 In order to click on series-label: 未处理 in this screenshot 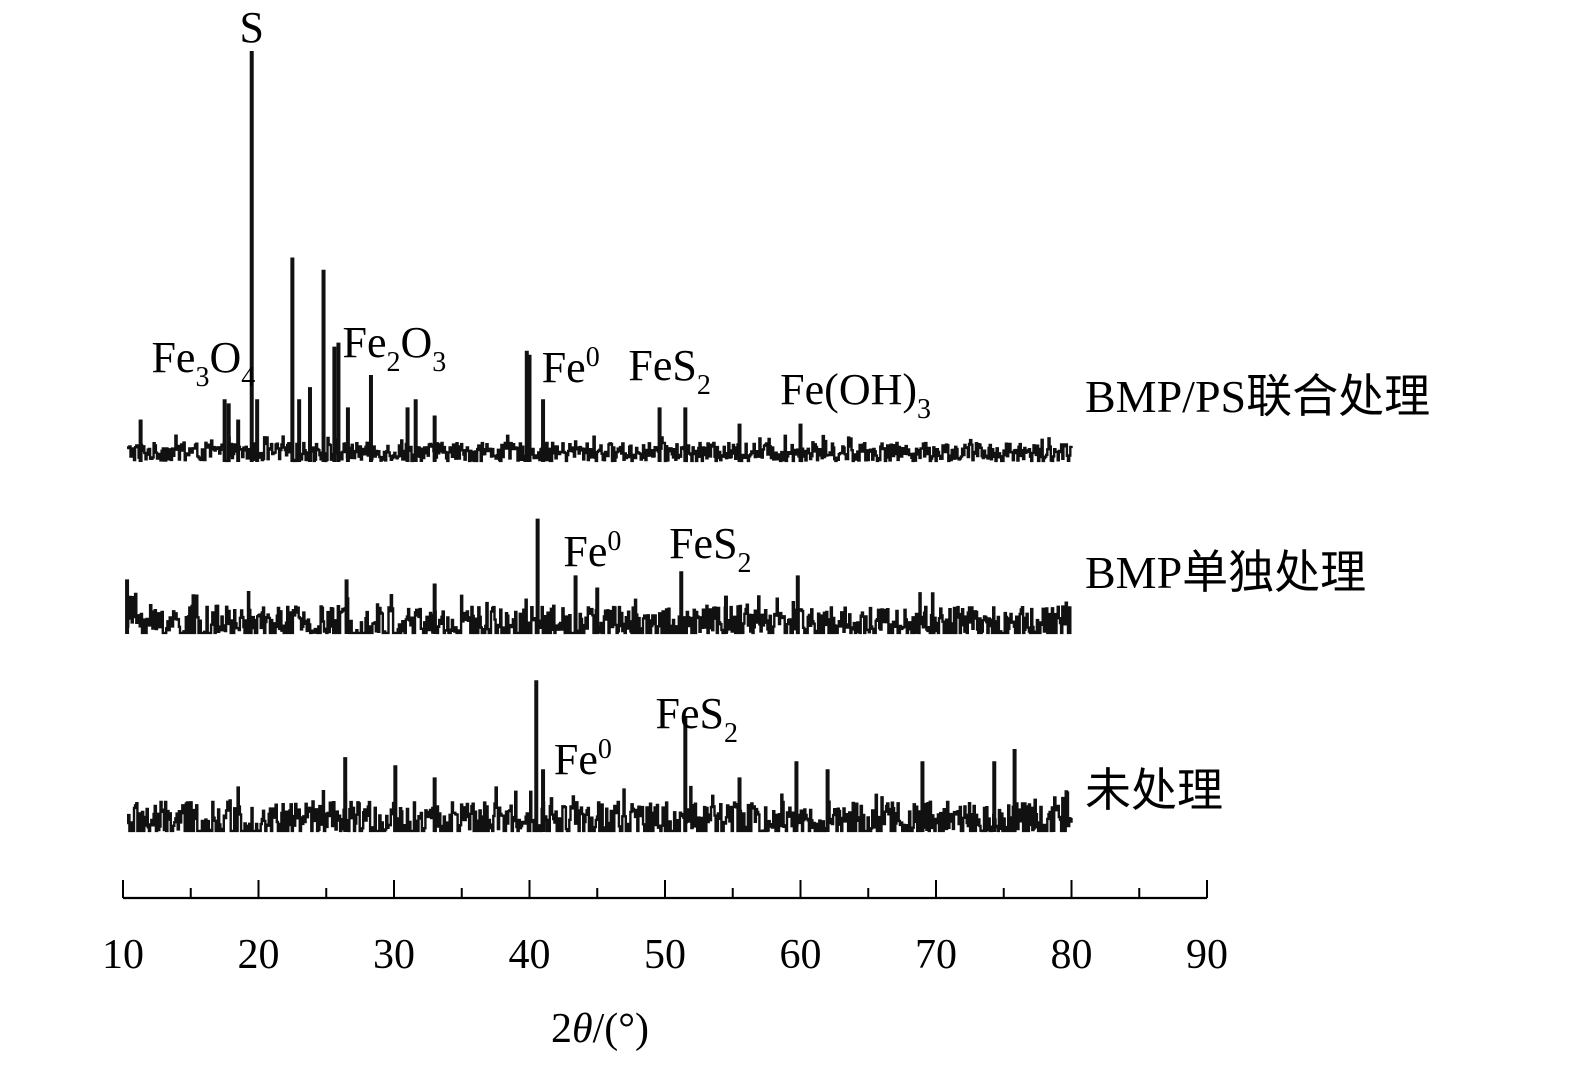, I will do `click(1154, 790)`.